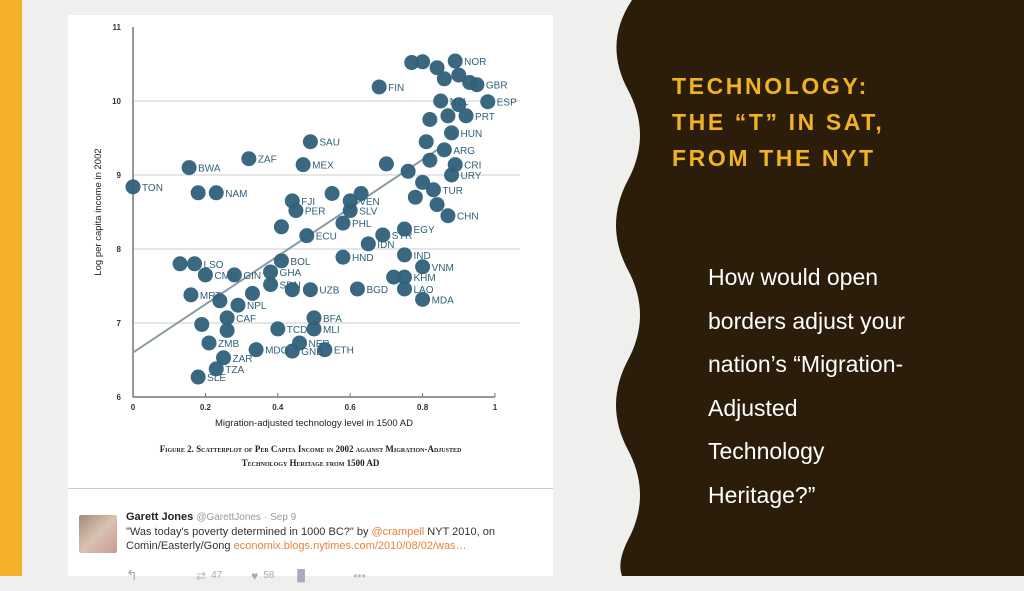 The image size is (1024, 591). What do you see at coordinates (332, 319) in the screenshot?
I see `point-label: BFA` at bounding box center [332, 319].